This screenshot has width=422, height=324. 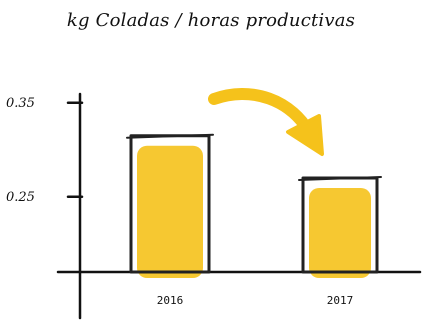 I want to click on y-tick-label: 0.25, so click(x=20, y=197).